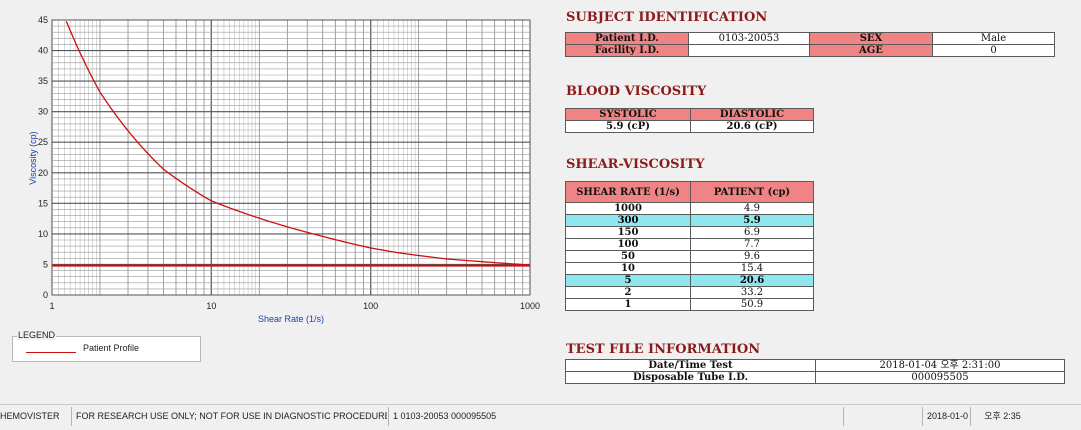 The height and width of the screenshot is (430, 1081). What do you see at coordinates (635, 164) in the screenshot?
I see `shear-viscosity-title: SHEAR-VISCOSITY` at bounding box center [635, 164].